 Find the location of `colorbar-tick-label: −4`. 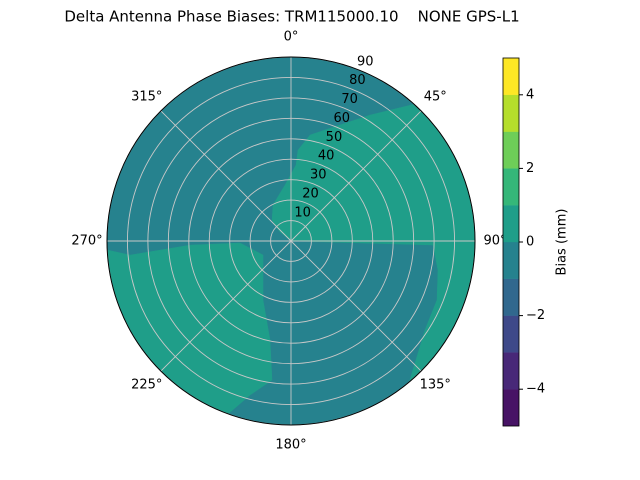

colorbar-tick-label: −4 is located at coordinates (535, 389).